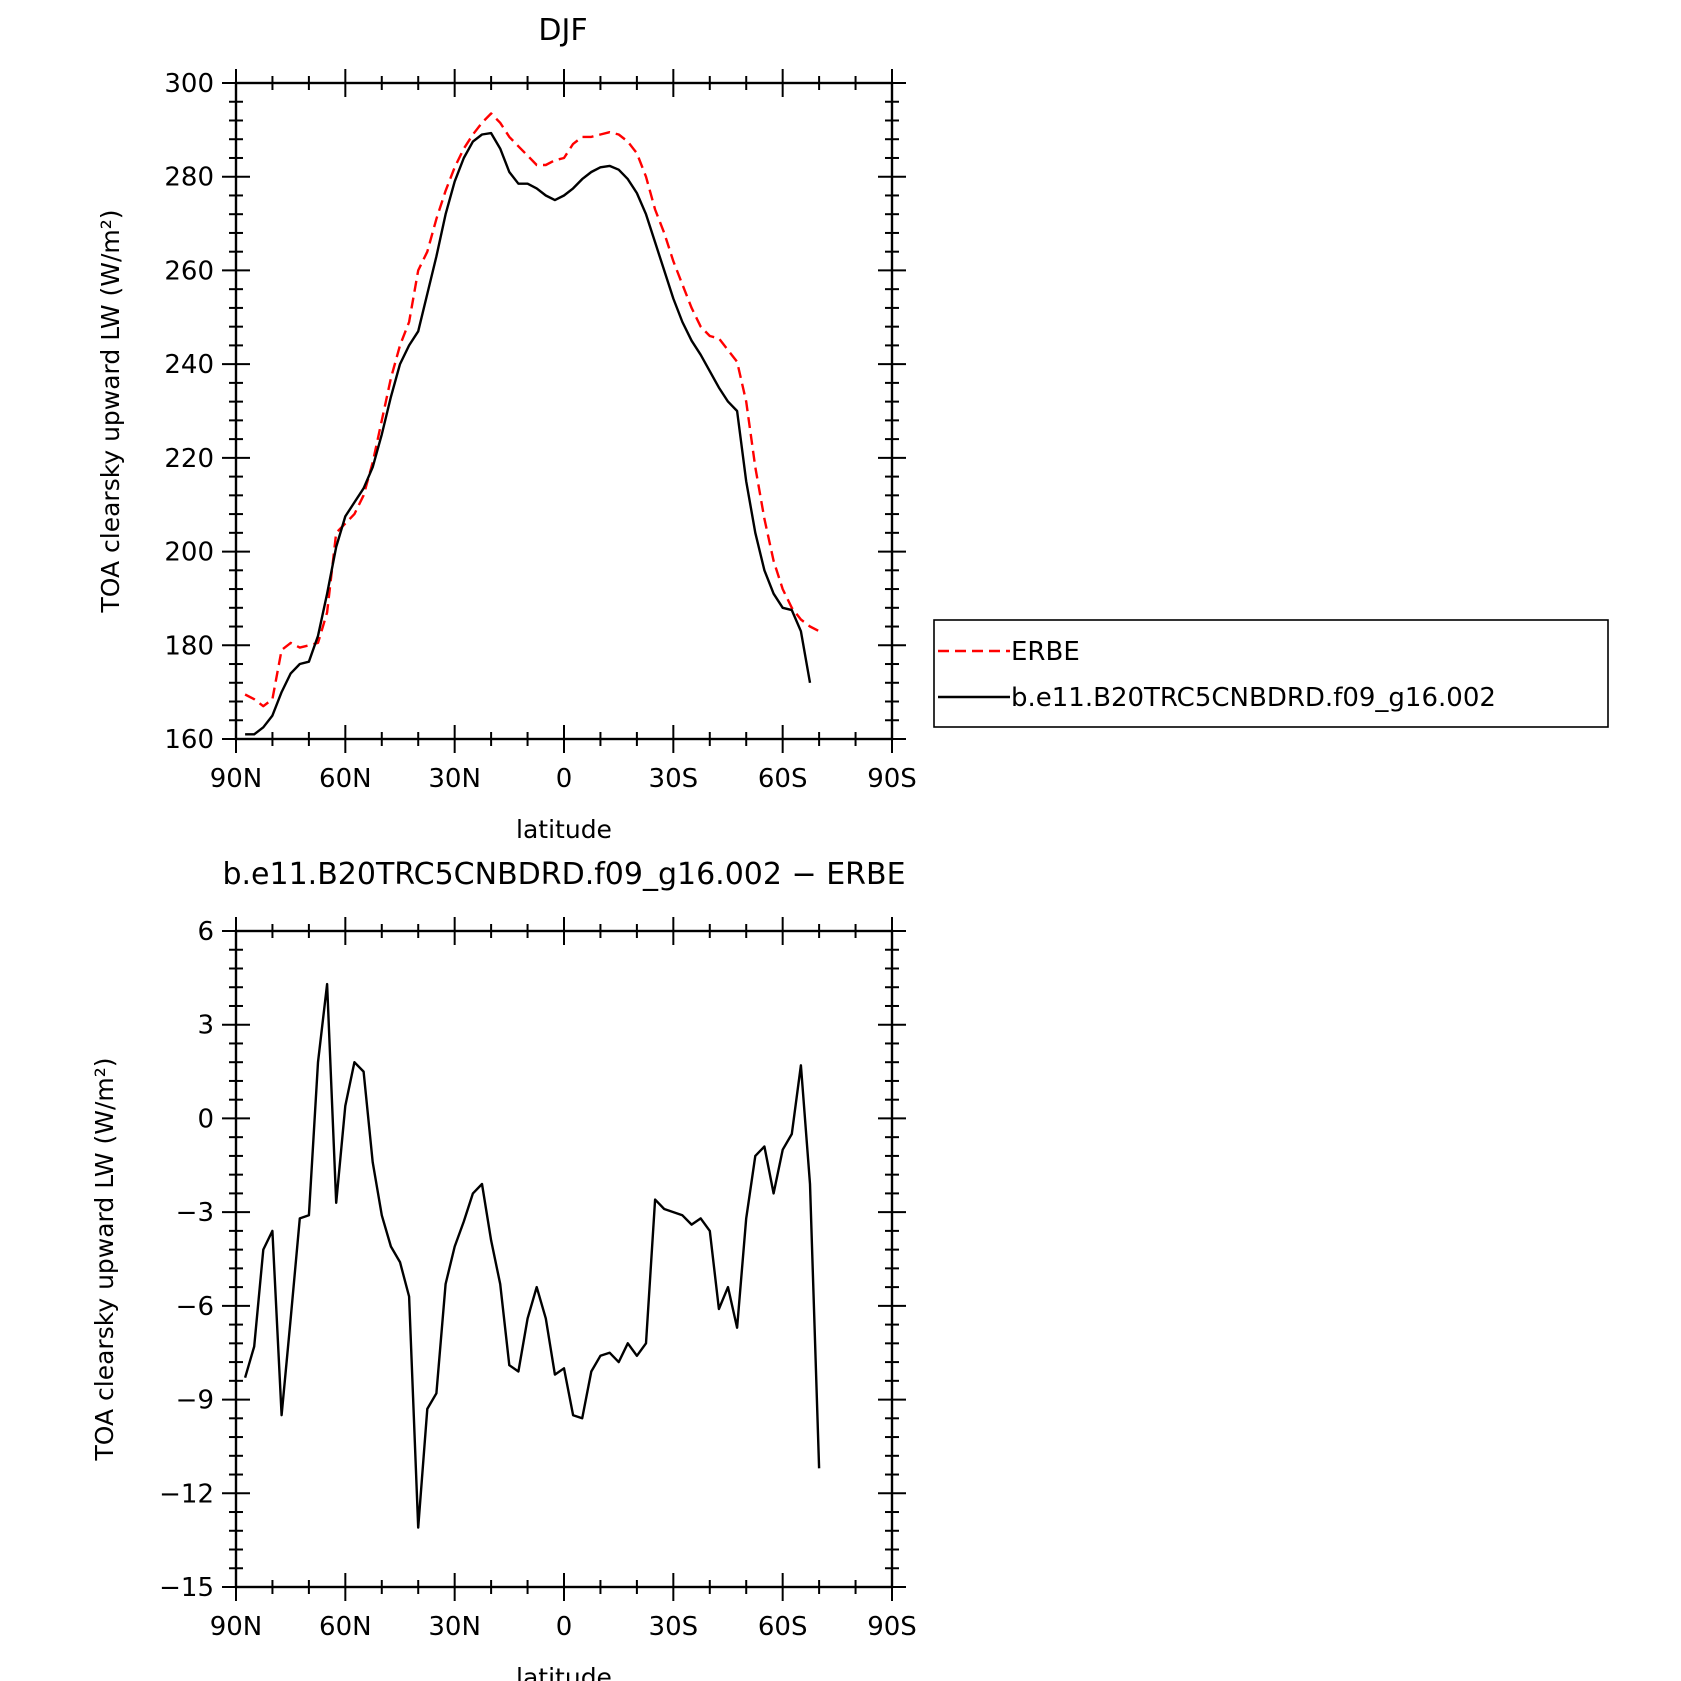  I want to click on top-chart-title: DJF, so click(562, 30).